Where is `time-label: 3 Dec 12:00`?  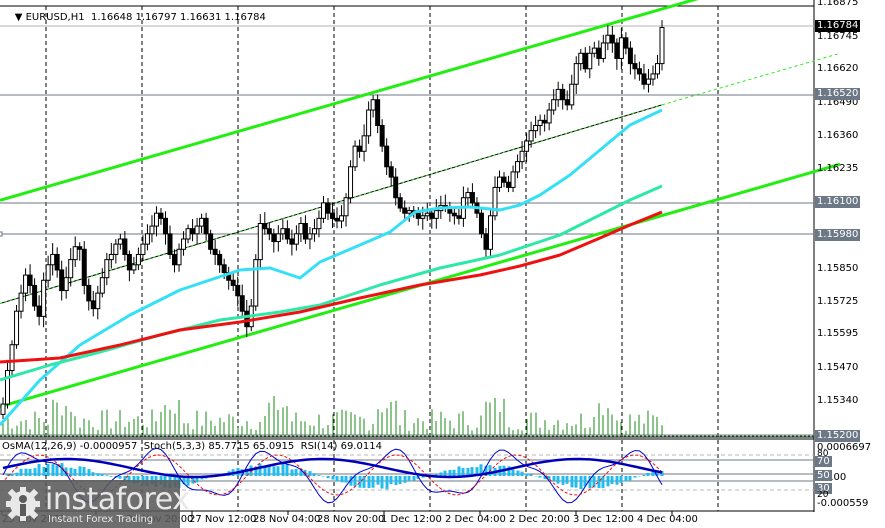 time-label: 3 Dec 12:00 is located at coordinates (603, 519).